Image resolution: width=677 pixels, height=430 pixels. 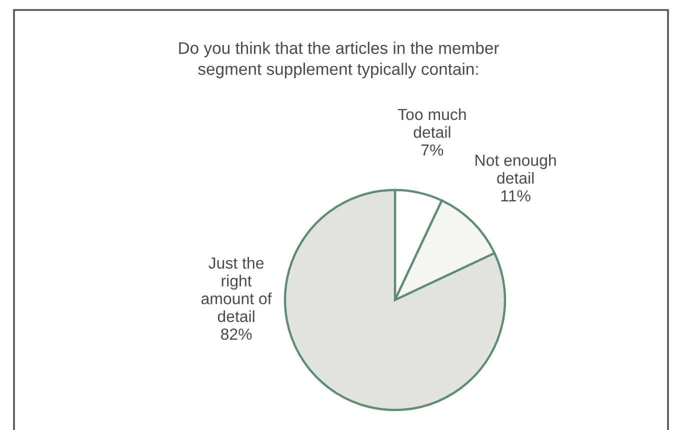 I want to click on data-label: 7%, so click(x=432, y=150).